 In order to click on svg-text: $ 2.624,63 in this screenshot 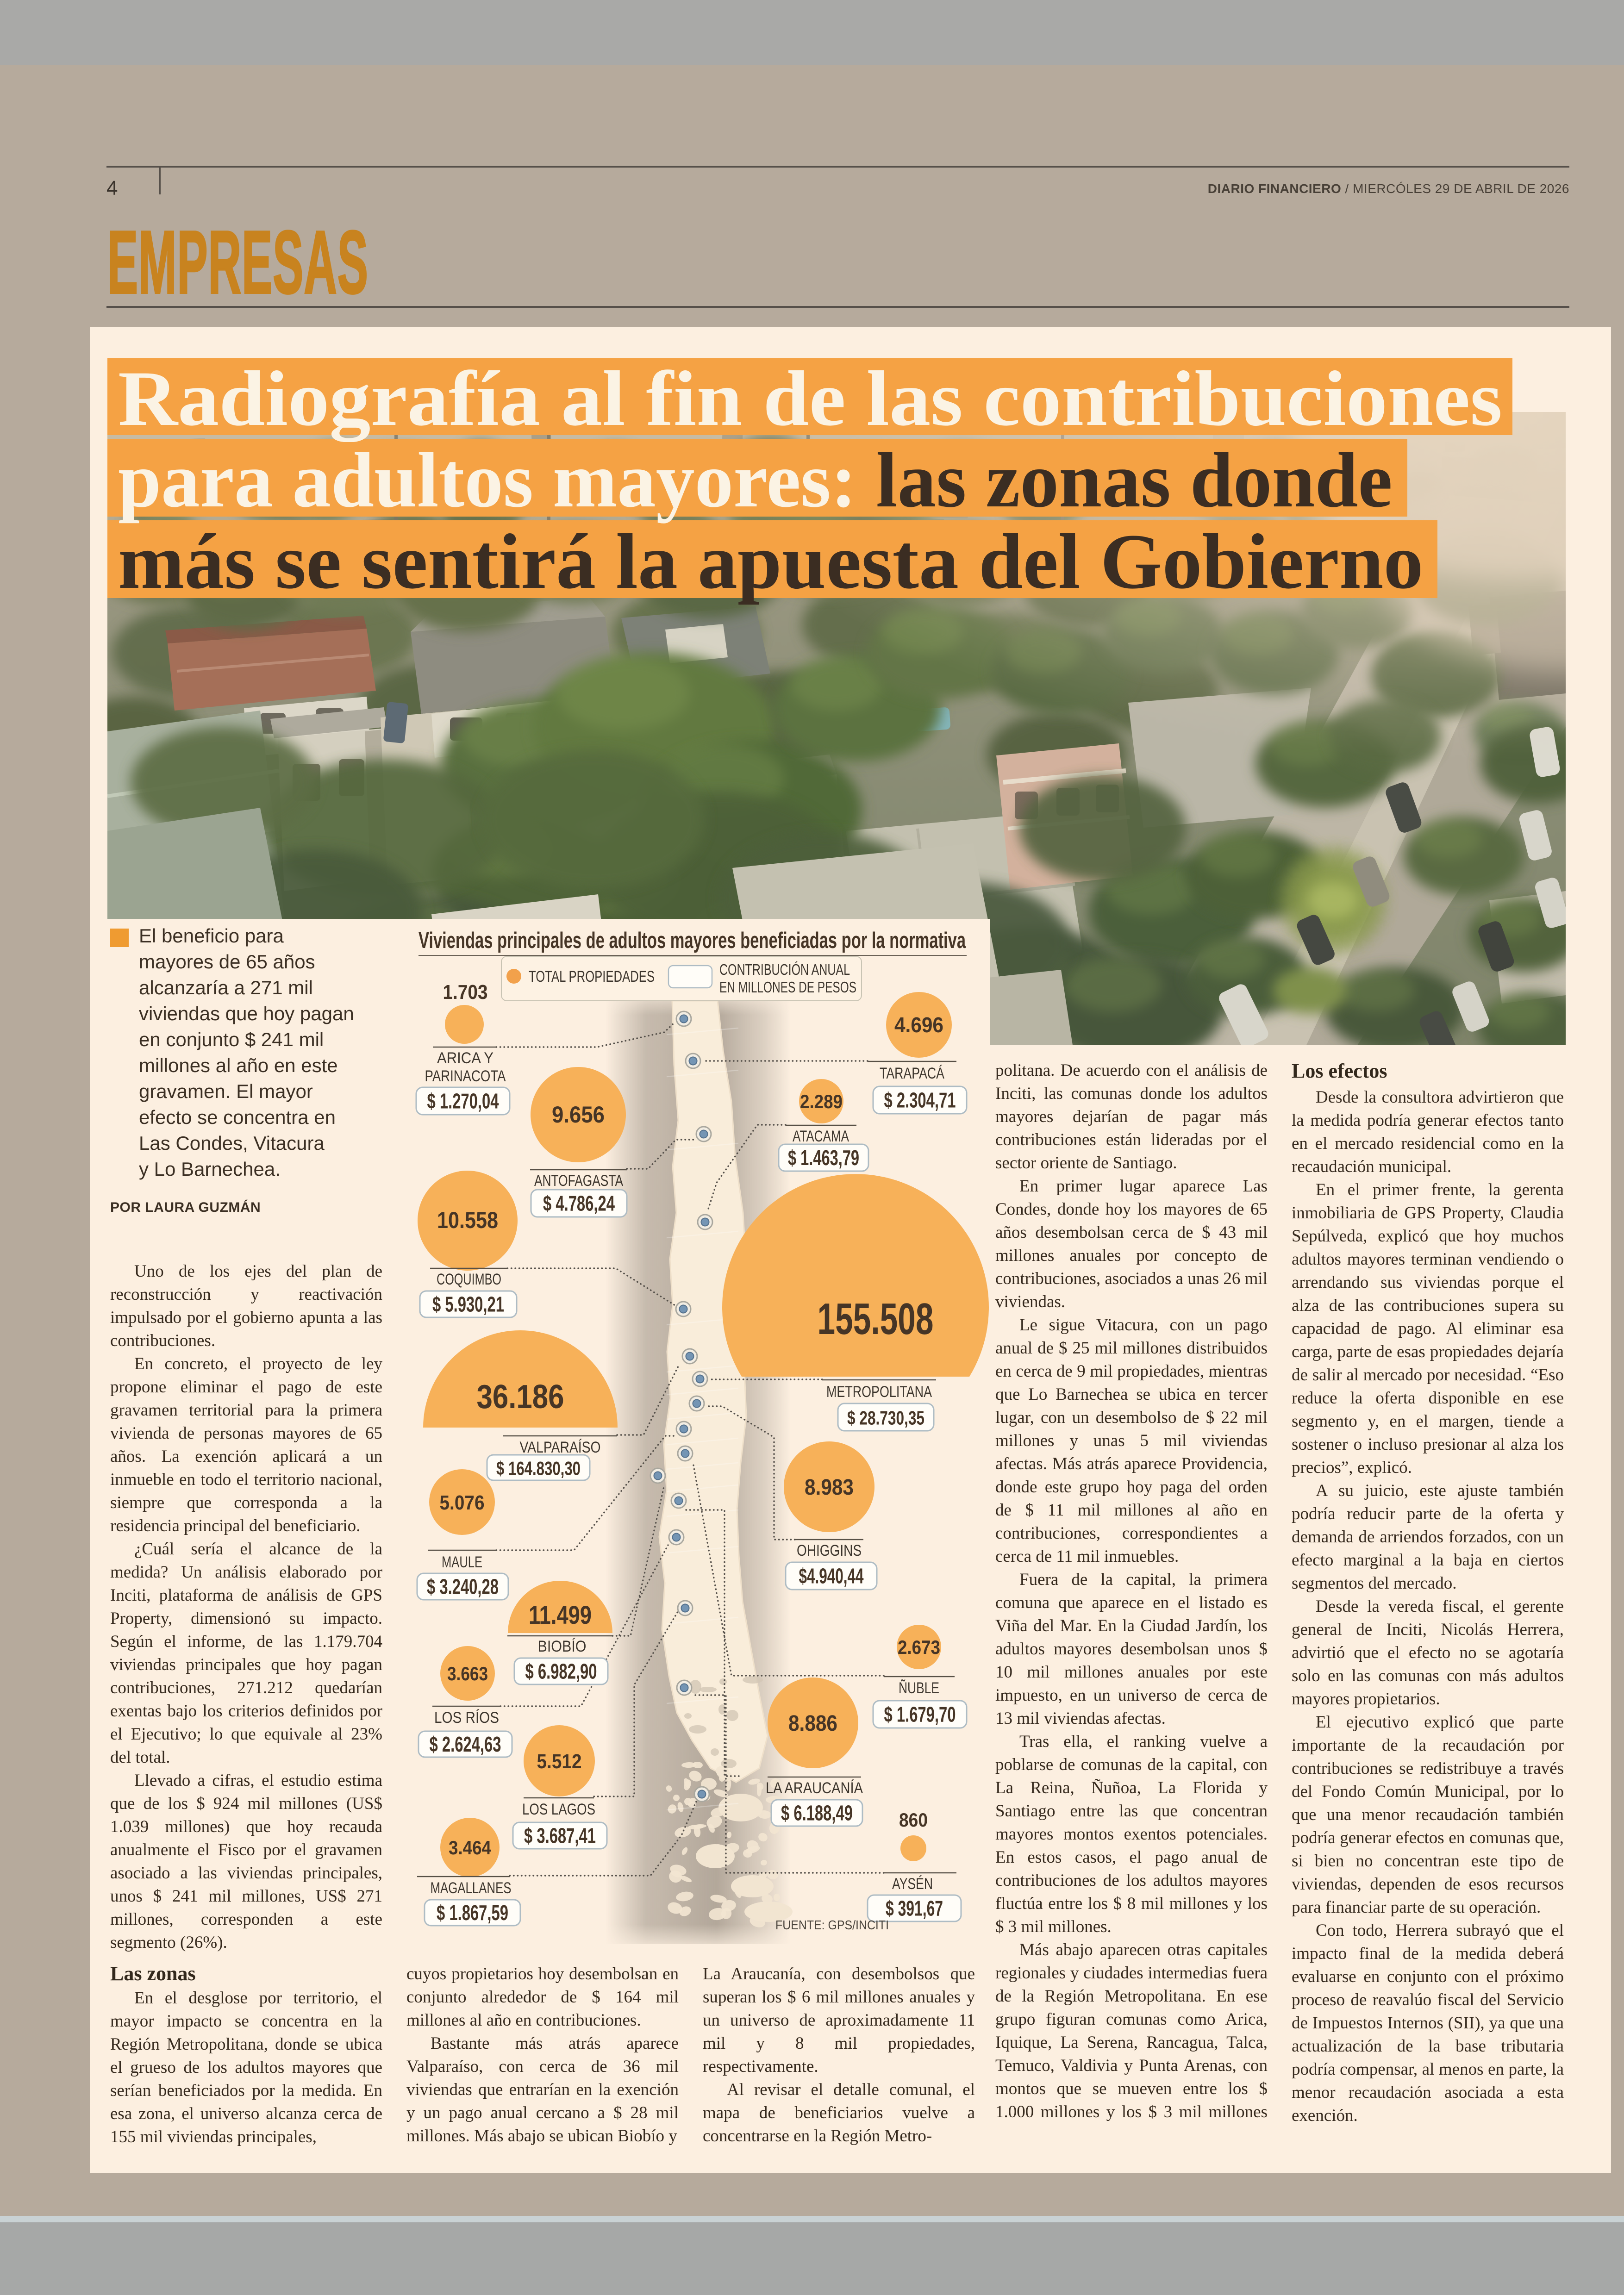, I will do `click(465, 1744)`.